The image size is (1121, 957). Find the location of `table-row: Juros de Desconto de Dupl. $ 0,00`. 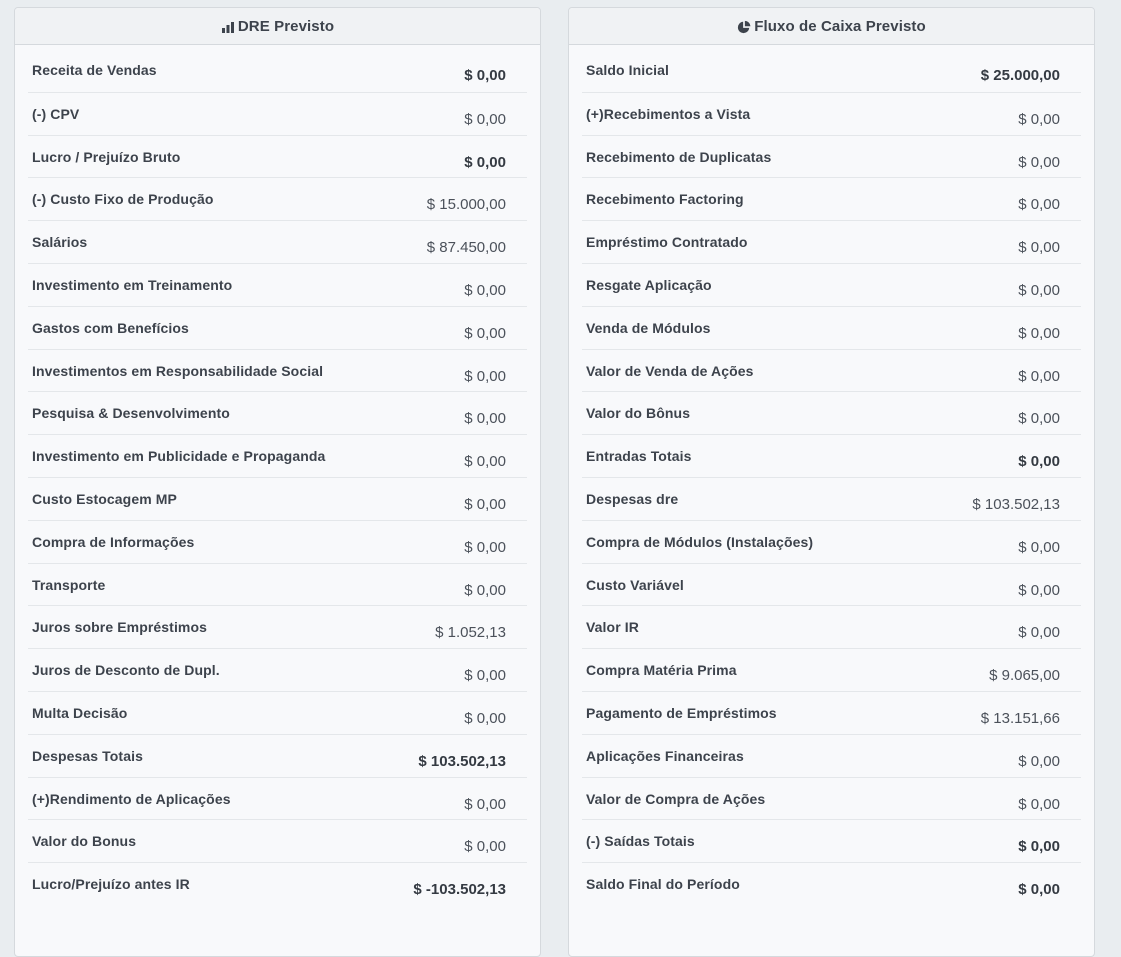

table-row: Juros de Desconto de Dupl. $ 0,00 is located at coordinates (277, 669).